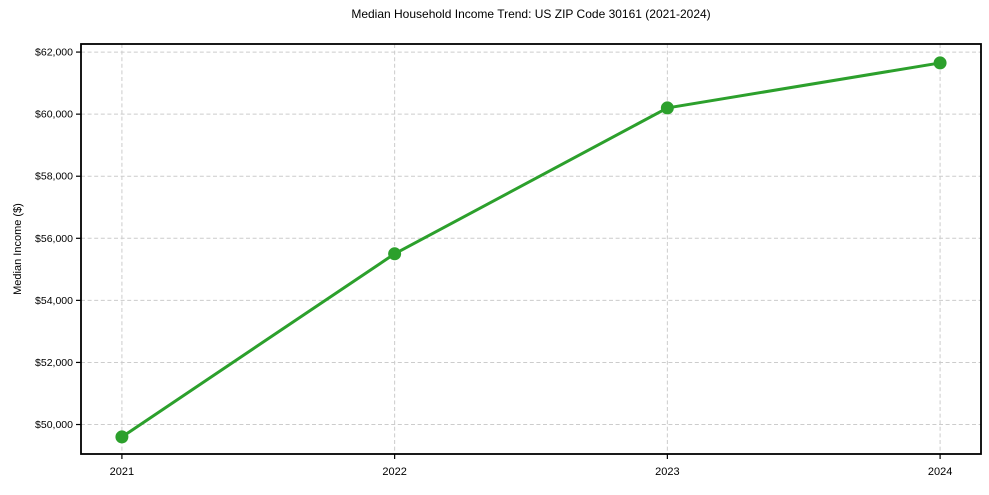 The image size is (989, 495). I want to click on y-tick-label: $60,000, so click(54, 115).